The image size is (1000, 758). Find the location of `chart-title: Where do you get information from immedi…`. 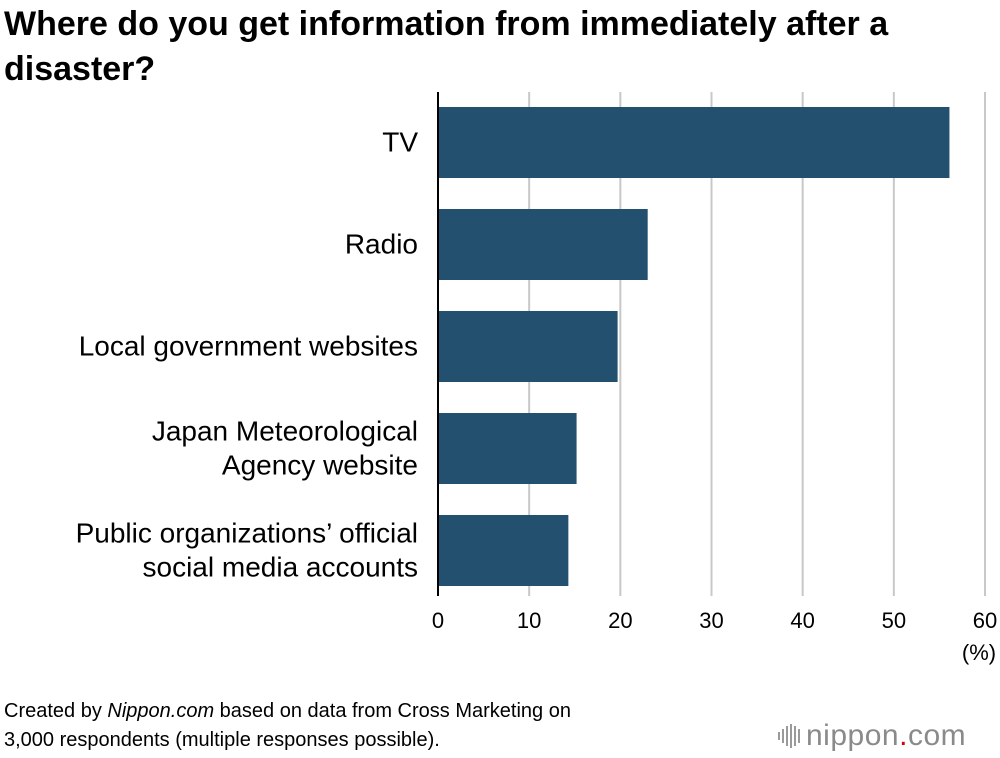

chart-title: Where do you get information from immedi… is located at coordinates (446, 46).